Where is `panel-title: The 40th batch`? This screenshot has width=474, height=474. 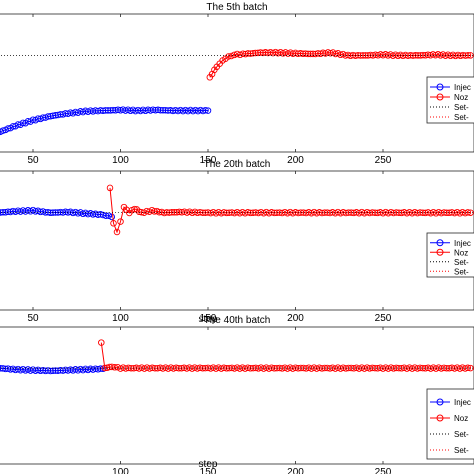
panel-title: The 40th batch is located at coordinates (237, 320).